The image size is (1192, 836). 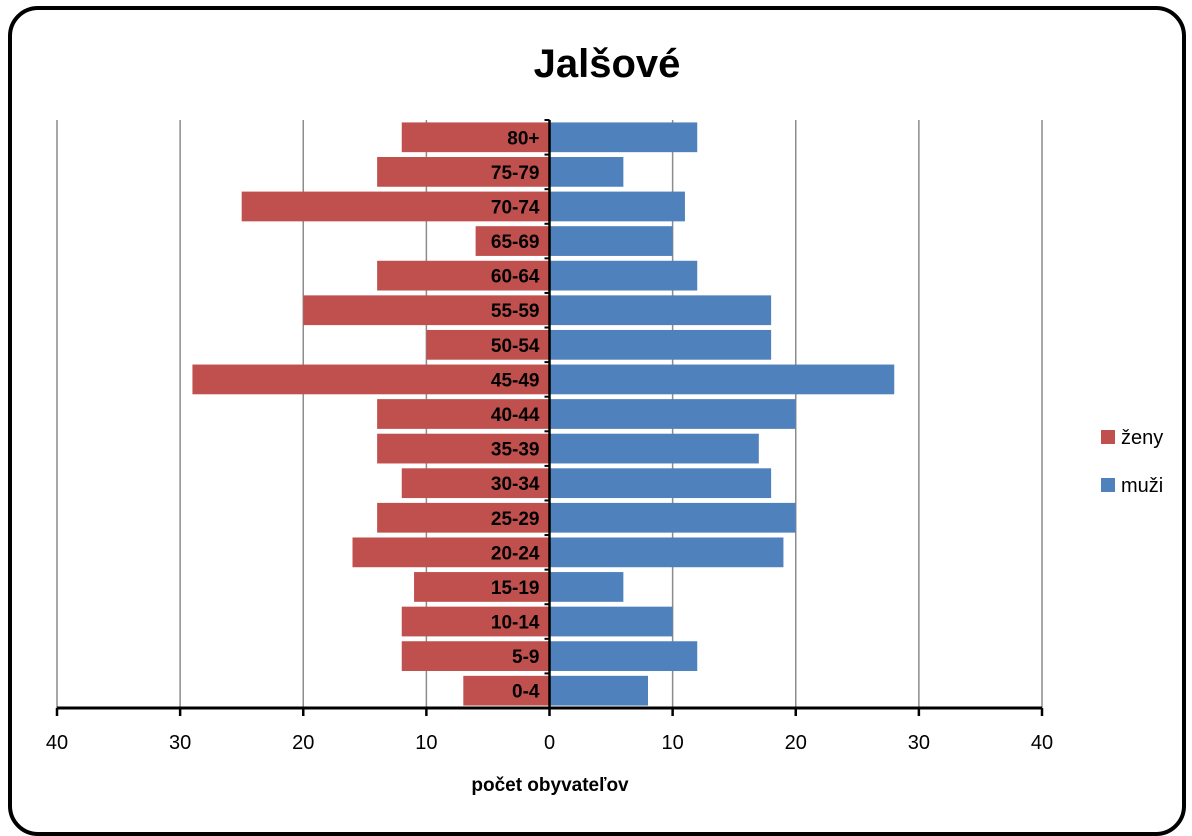 I want to click on category-label: 30-34, so click(x=515, y=484).